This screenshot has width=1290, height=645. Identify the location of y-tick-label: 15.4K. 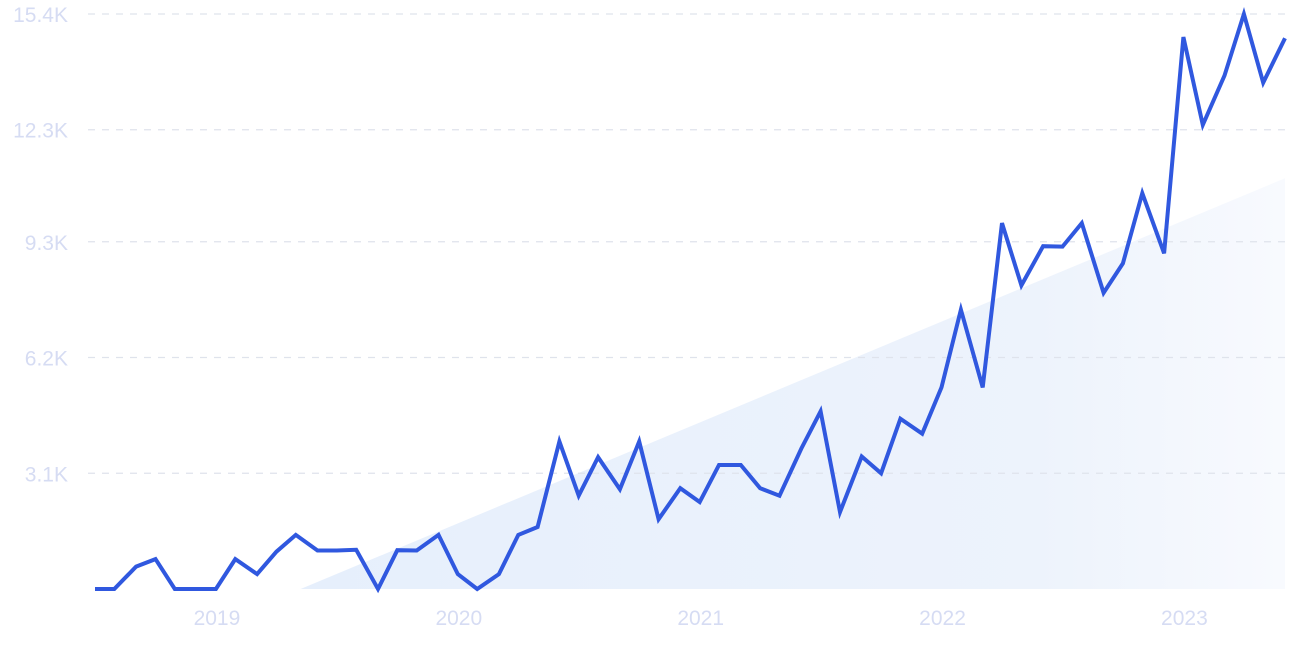
(40, 15).